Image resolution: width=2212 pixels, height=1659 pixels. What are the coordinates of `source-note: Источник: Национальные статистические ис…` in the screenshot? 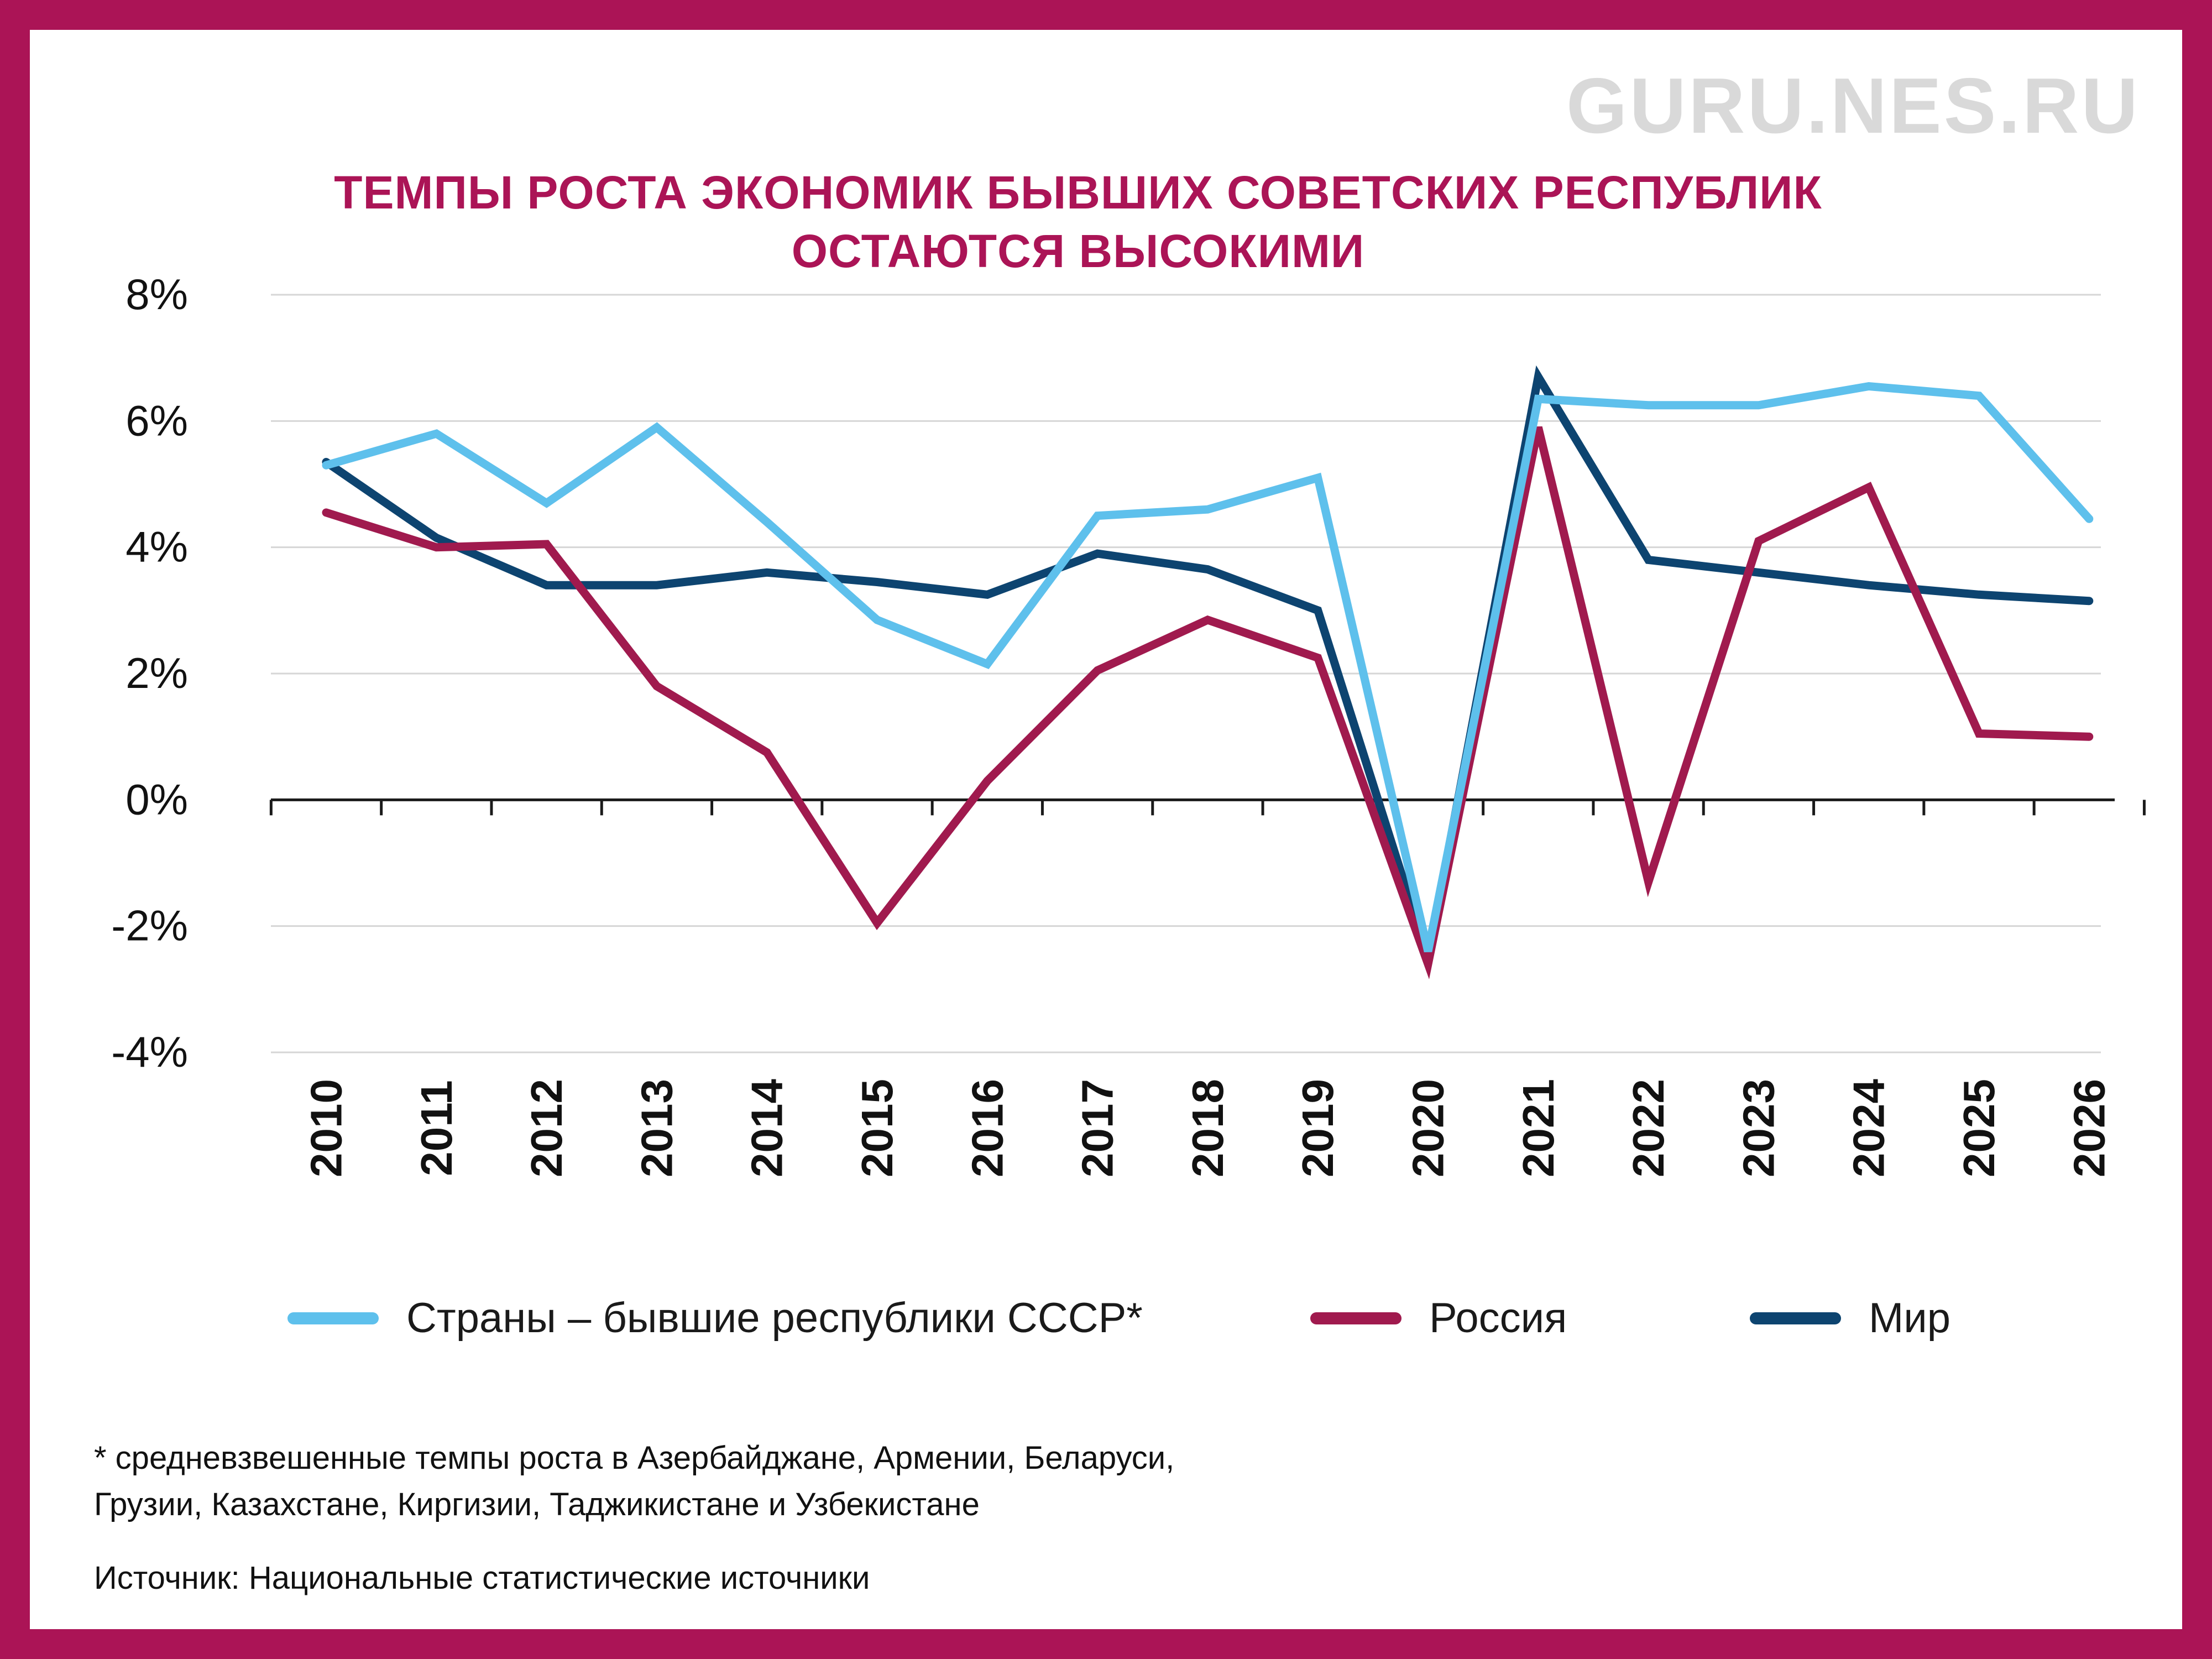 It's located at (482, 1578).